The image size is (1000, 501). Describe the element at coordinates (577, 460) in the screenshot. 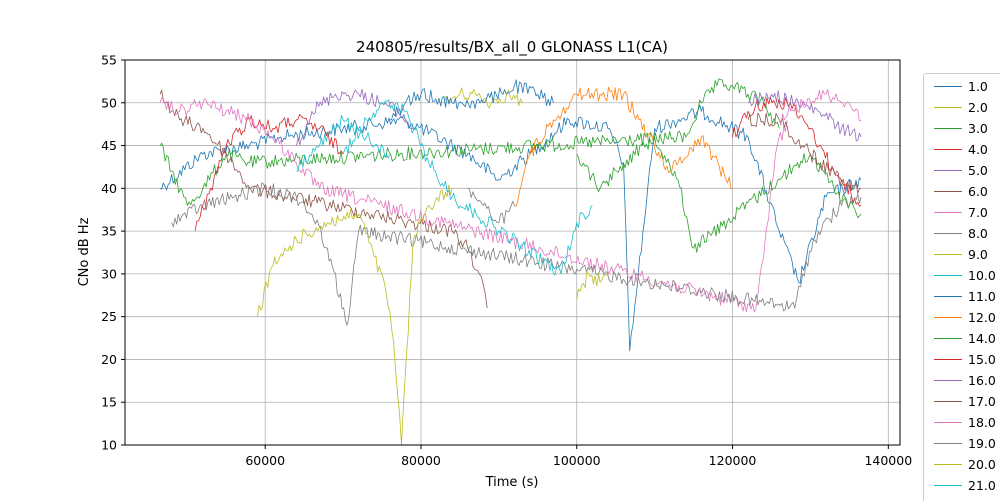

I see `x-tick-label: 100000` at that location.